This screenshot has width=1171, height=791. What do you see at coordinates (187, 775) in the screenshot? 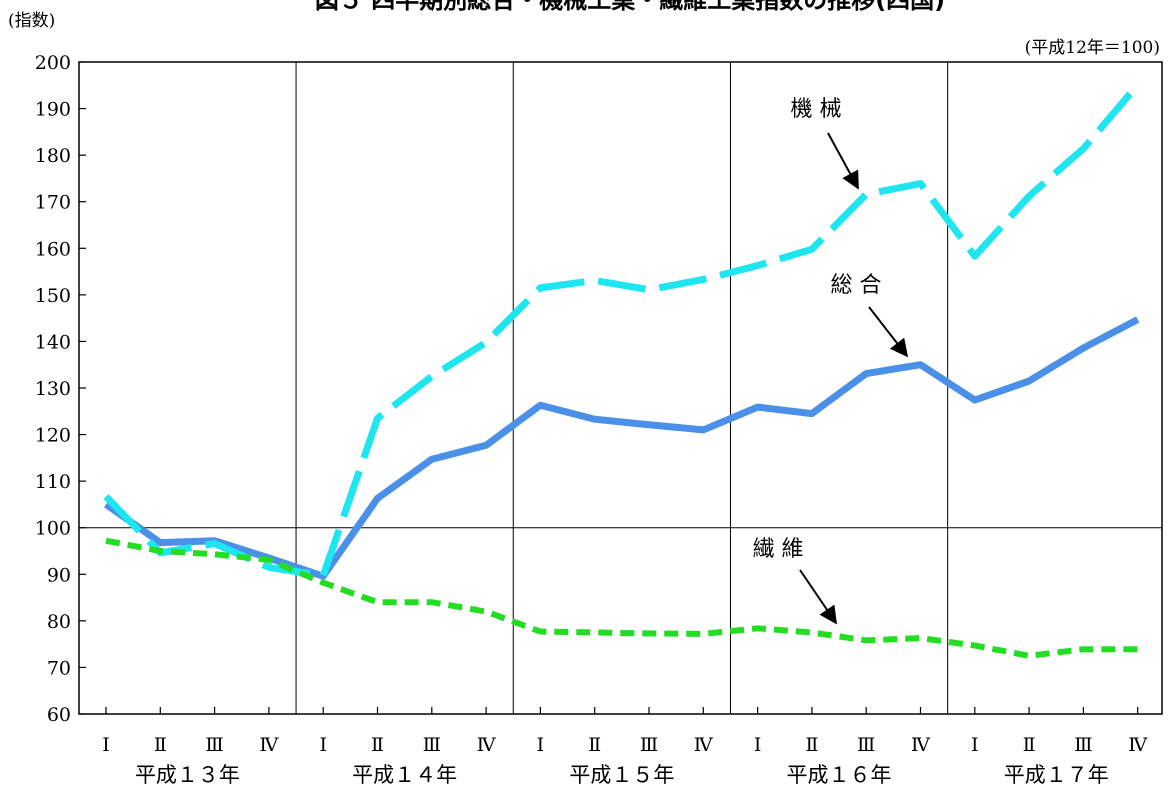
I see `x-year-label: 平成１３年` at bounding box center [187, 775].